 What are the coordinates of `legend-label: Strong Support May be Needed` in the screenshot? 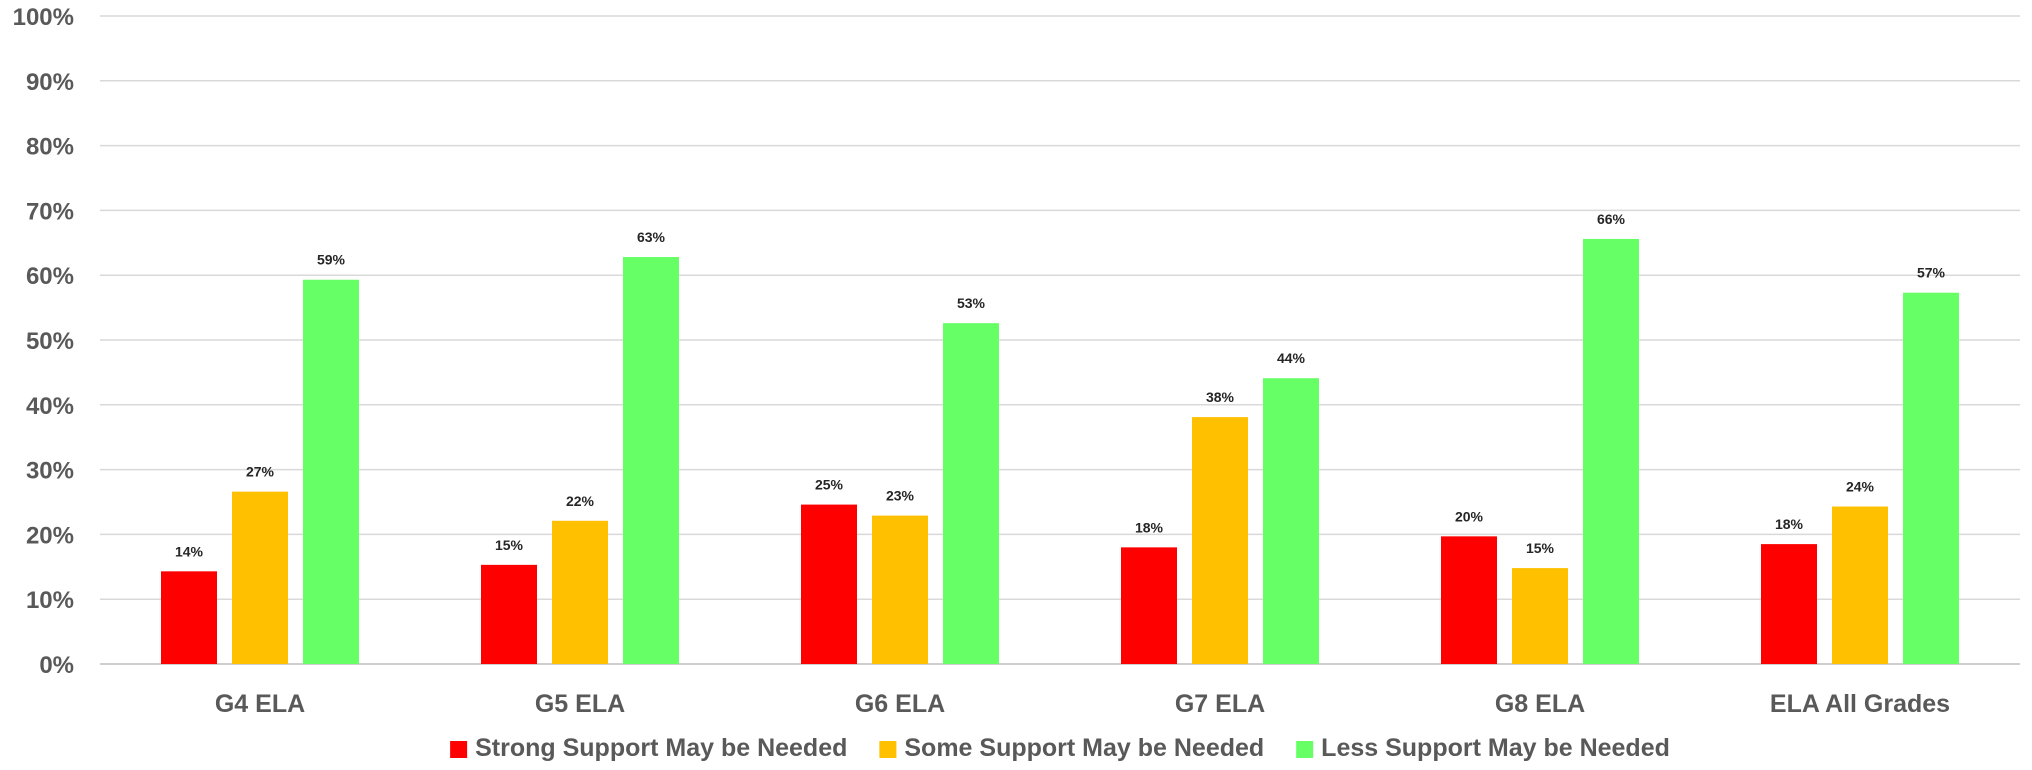 It's located at (661, 748).